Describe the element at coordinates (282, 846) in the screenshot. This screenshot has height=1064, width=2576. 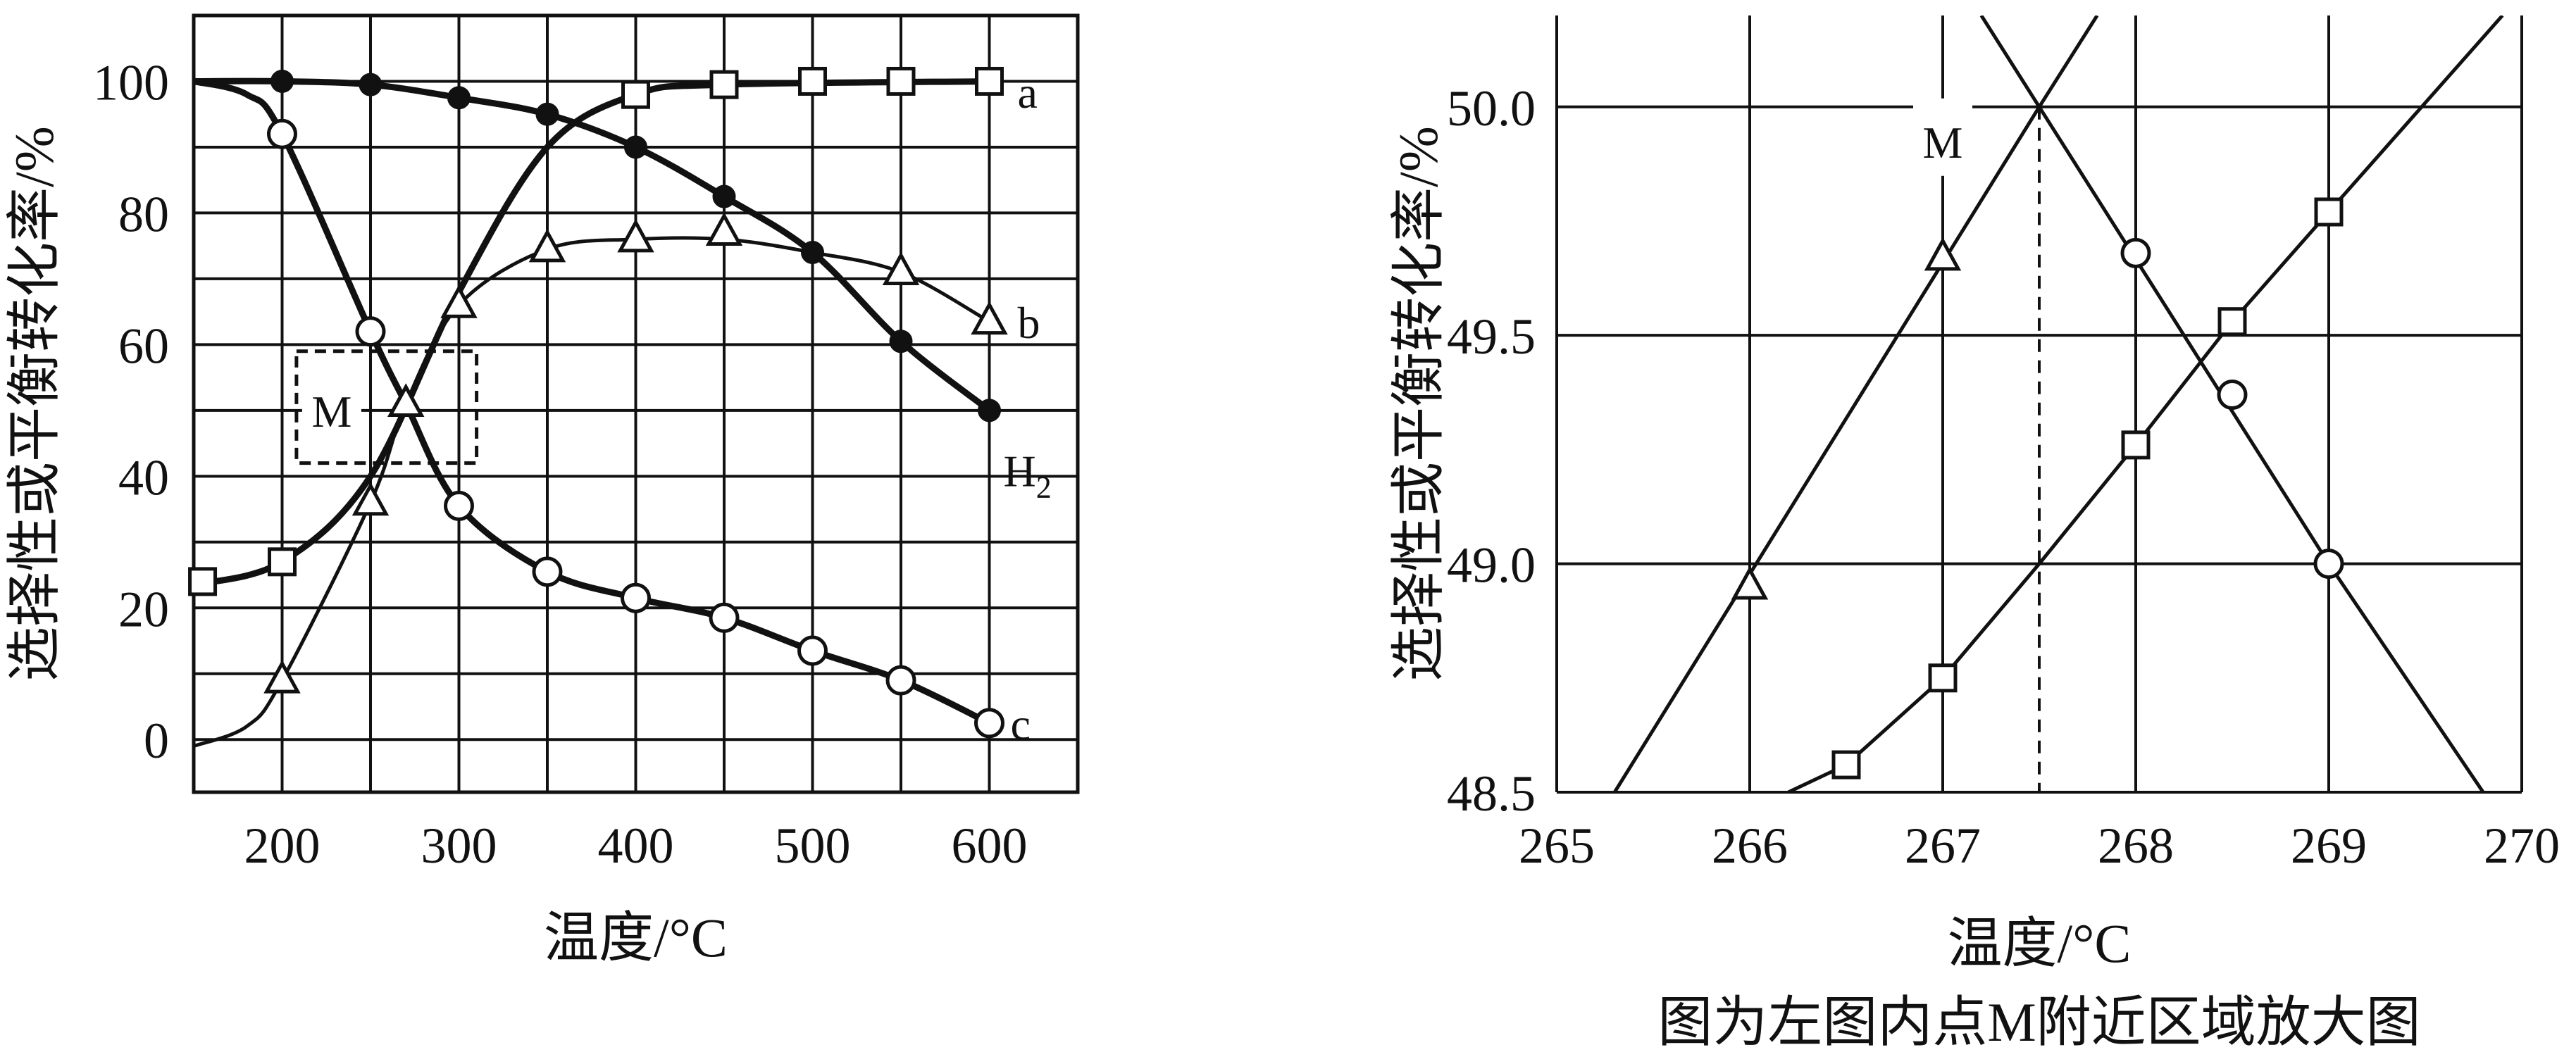
I see `x-tick-label: 200` at that location.